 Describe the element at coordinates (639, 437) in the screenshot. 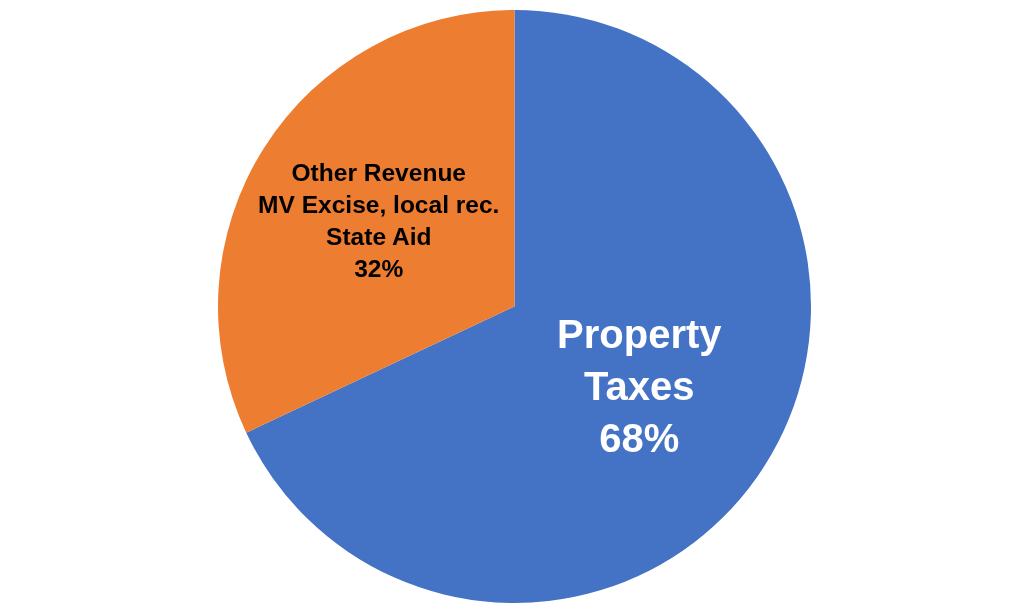

I see `data-label: 68%` at that location.